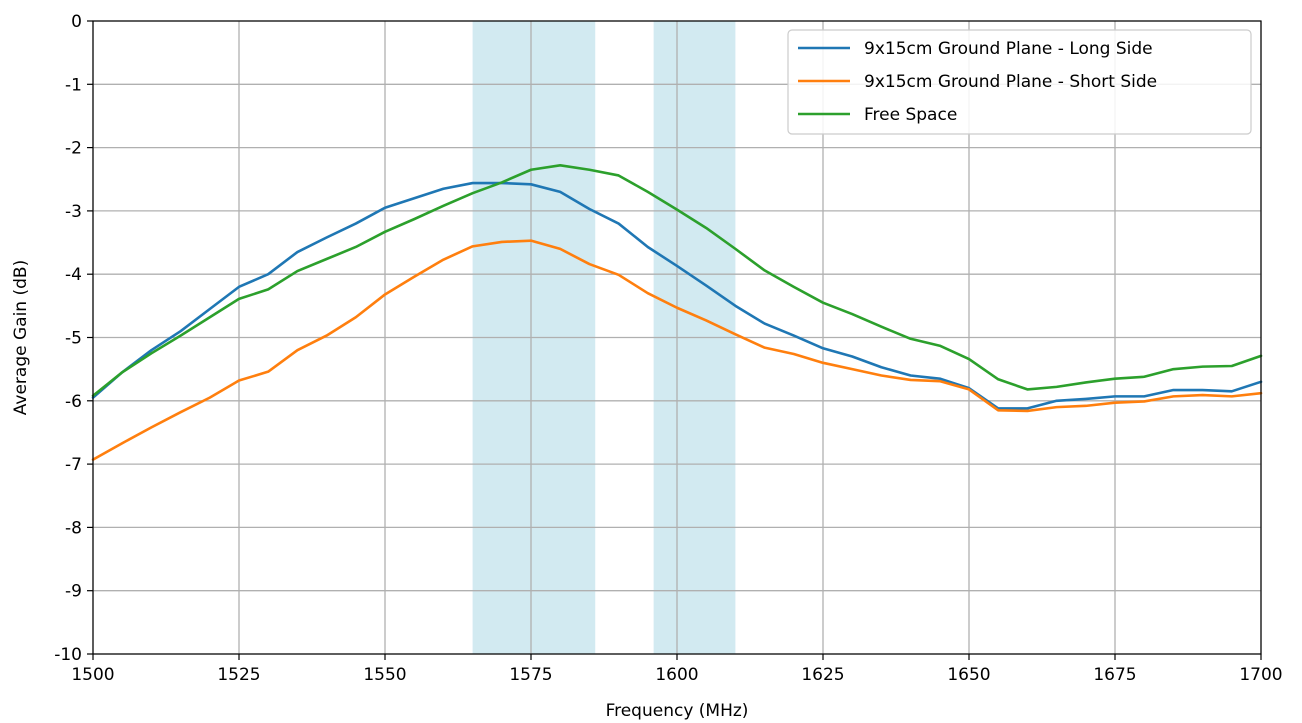  I want to click on y-tick-label: -3, so click(73, 212).